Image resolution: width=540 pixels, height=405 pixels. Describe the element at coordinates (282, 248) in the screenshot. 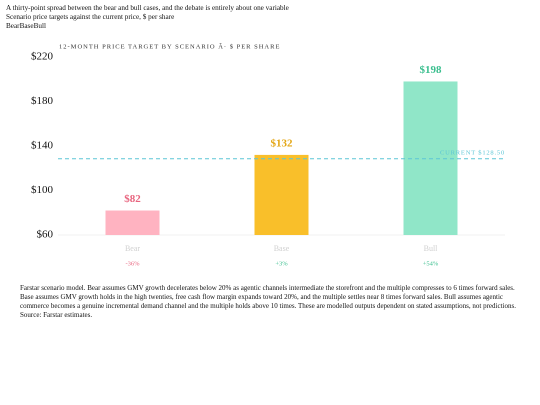

I see `x-tick-label: Base` at that location.